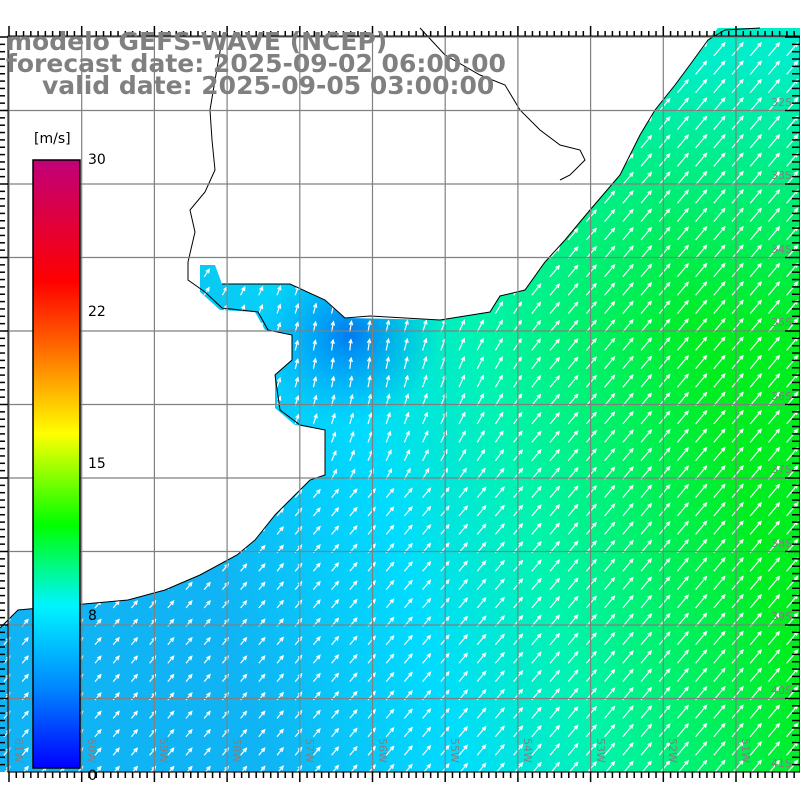  I want to click on longitude-label: 55W, so click(455, 750).